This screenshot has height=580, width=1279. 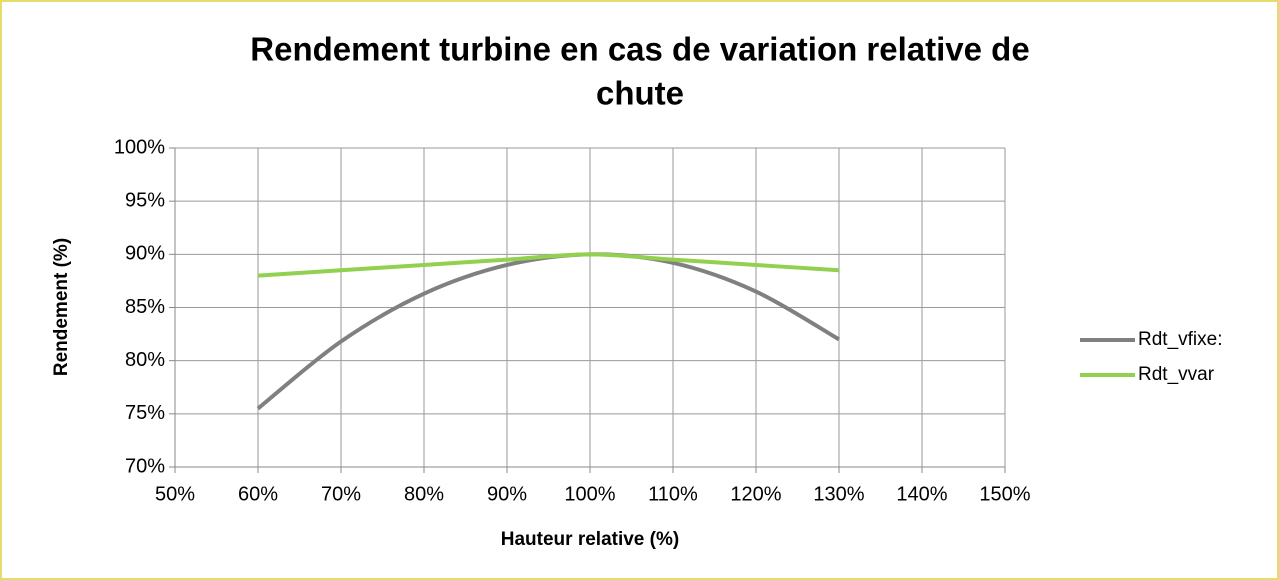 I want to click on chart-title: chute, so click(x=640, y=93).